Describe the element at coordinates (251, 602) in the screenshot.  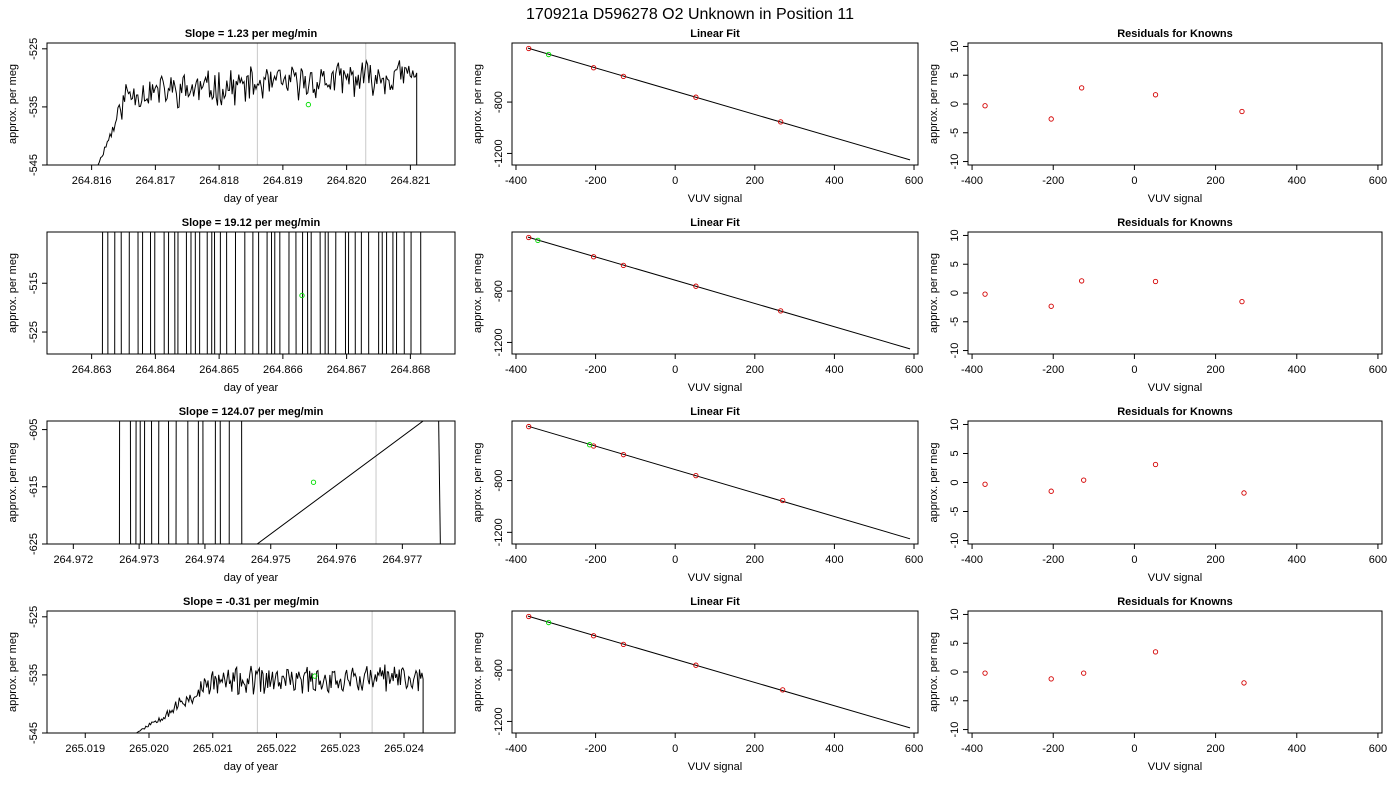
I see `panel-title: Slope = -0.31 per meg/min` at that location.